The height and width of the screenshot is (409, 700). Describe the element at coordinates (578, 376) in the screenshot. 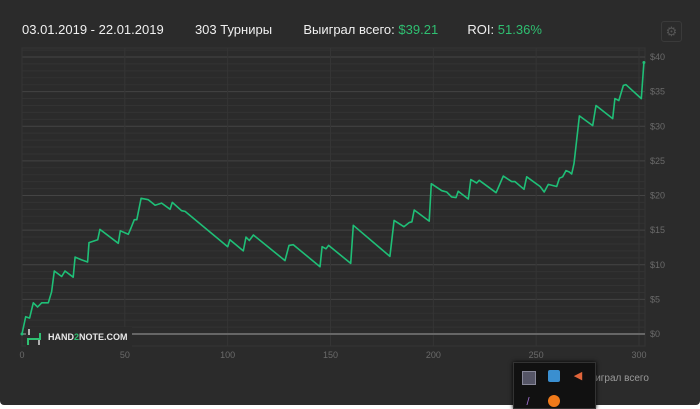

I see `volume-icon: ◀` at that location.